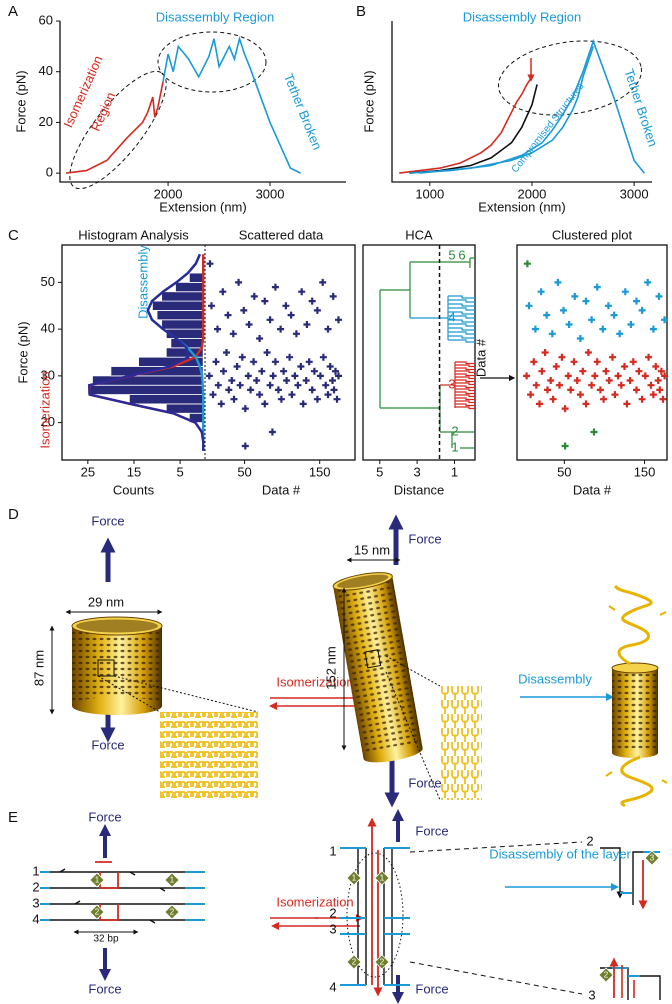 The image size is (672, 1004). What do you see at coordinates (20, 101) in the screenshot?
I see `y-axis-label: Force (pN)` at bounding box center [20, 101].